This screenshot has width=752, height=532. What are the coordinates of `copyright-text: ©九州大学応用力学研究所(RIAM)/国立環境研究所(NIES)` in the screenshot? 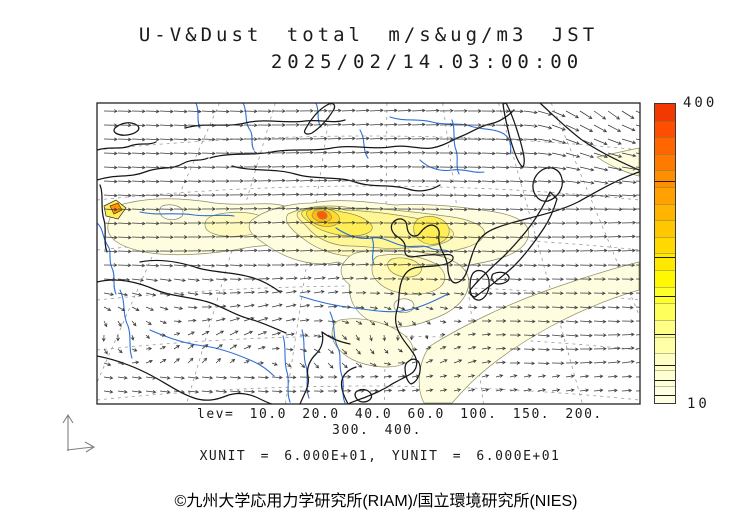 It's located at (376, 501).